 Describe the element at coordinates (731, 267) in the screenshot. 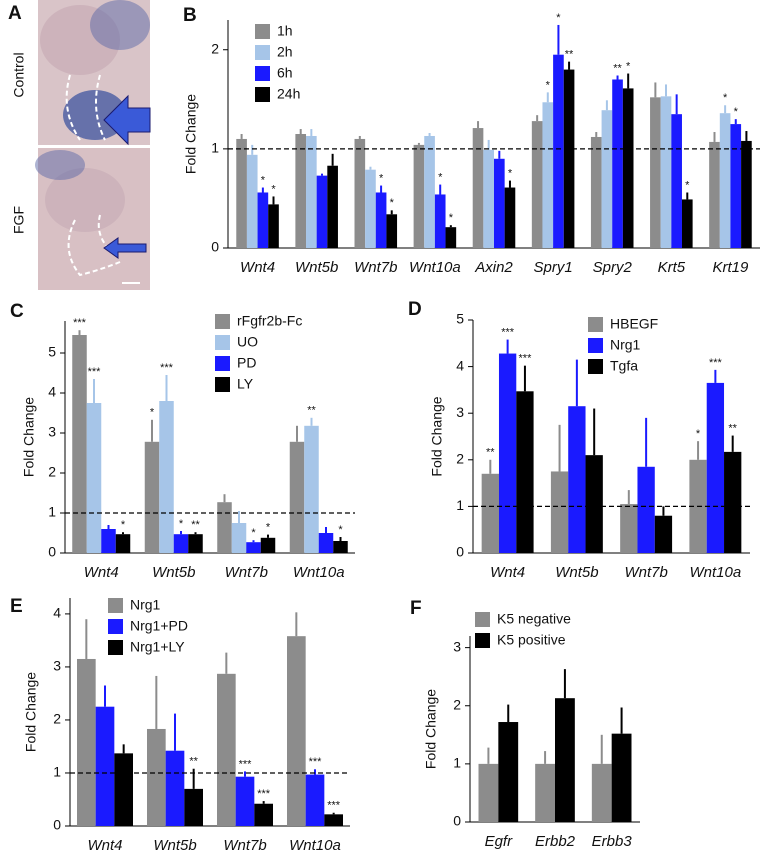

I see `x-tick-label: Krt19` at that location.